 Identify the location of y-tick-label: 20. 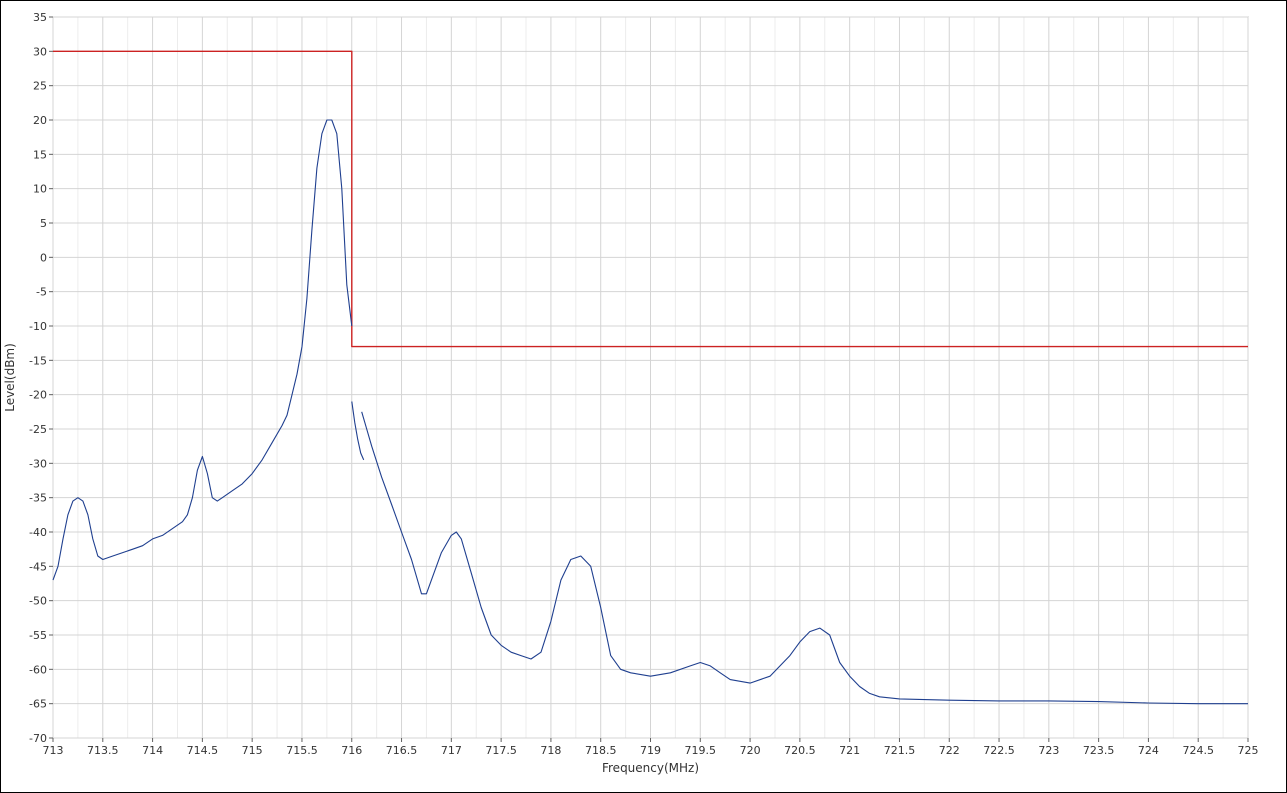
(40, 120).